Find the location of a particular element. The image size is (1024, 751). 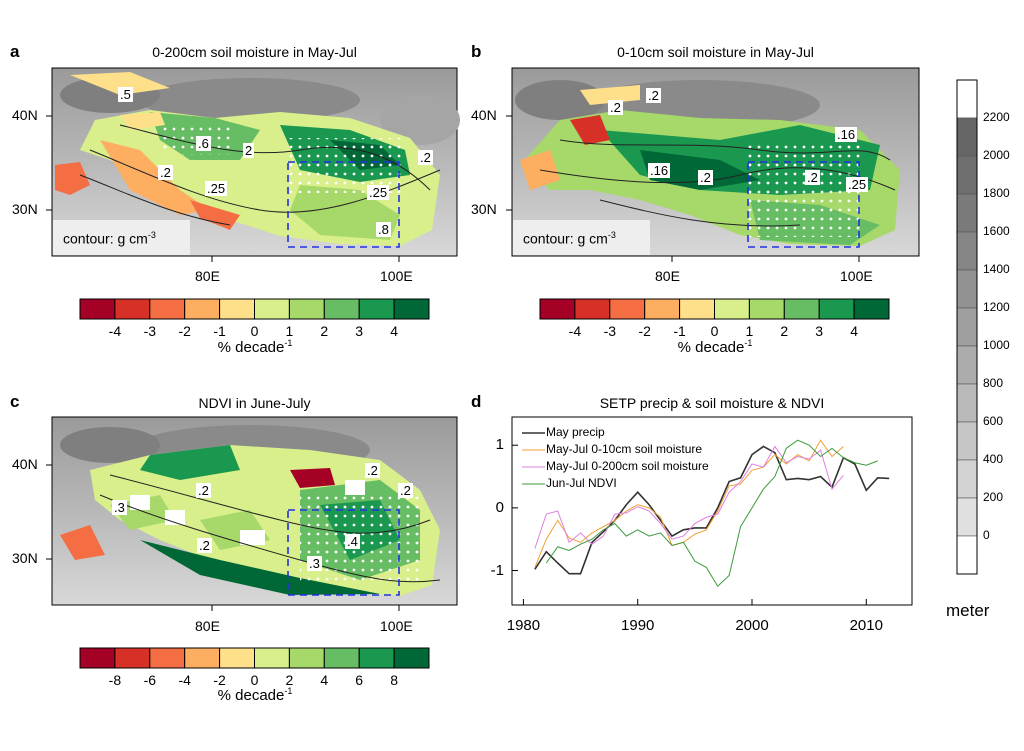

colorbar-b-tick: 3 is located at coordinates (819, 331).